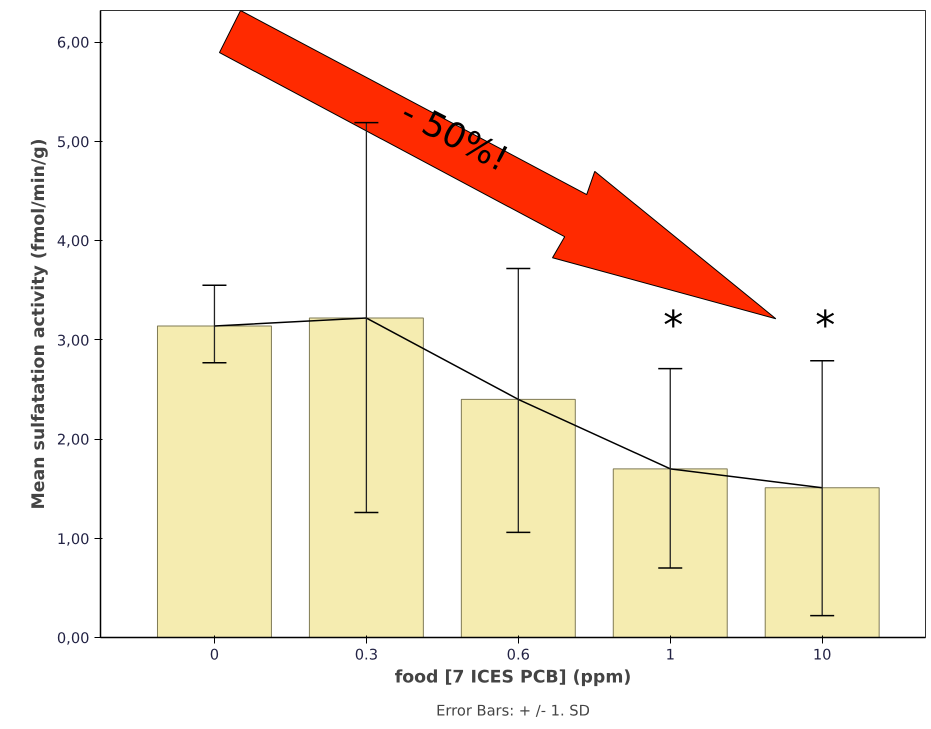 The image size is (931, 729). I want to click on x-tick-label: 0.3, so click(366, 655).